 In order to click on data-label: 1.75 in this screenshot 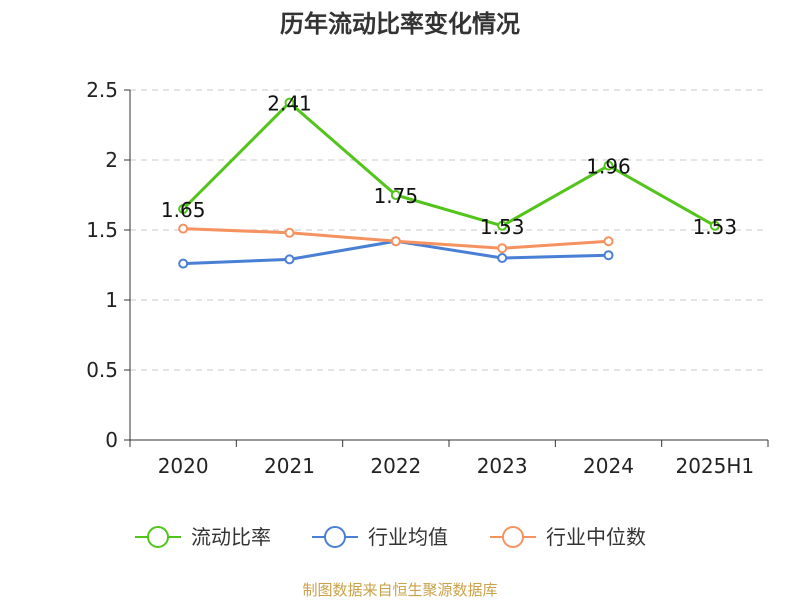, I will do `click(396, 196)`.